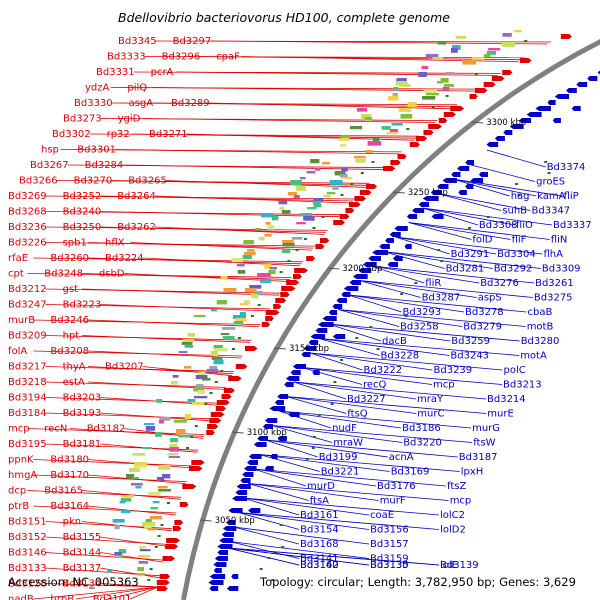 This screenshot has height=600, width=600. I want to click on gene-label-forward: Bd3259, so click(470, 341).